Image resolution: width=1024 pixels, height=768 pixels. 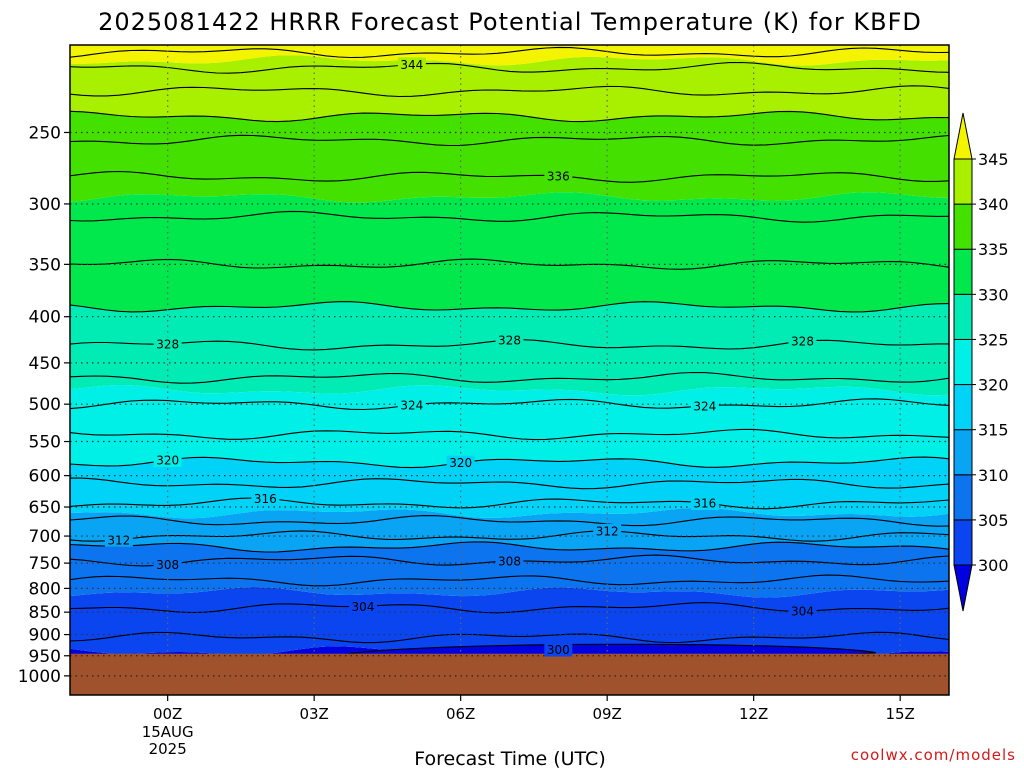 What do you see at coordinates (45, 657) in the screenshot?
I see `y-tick-label: 950` at bounding box center [45, 657].